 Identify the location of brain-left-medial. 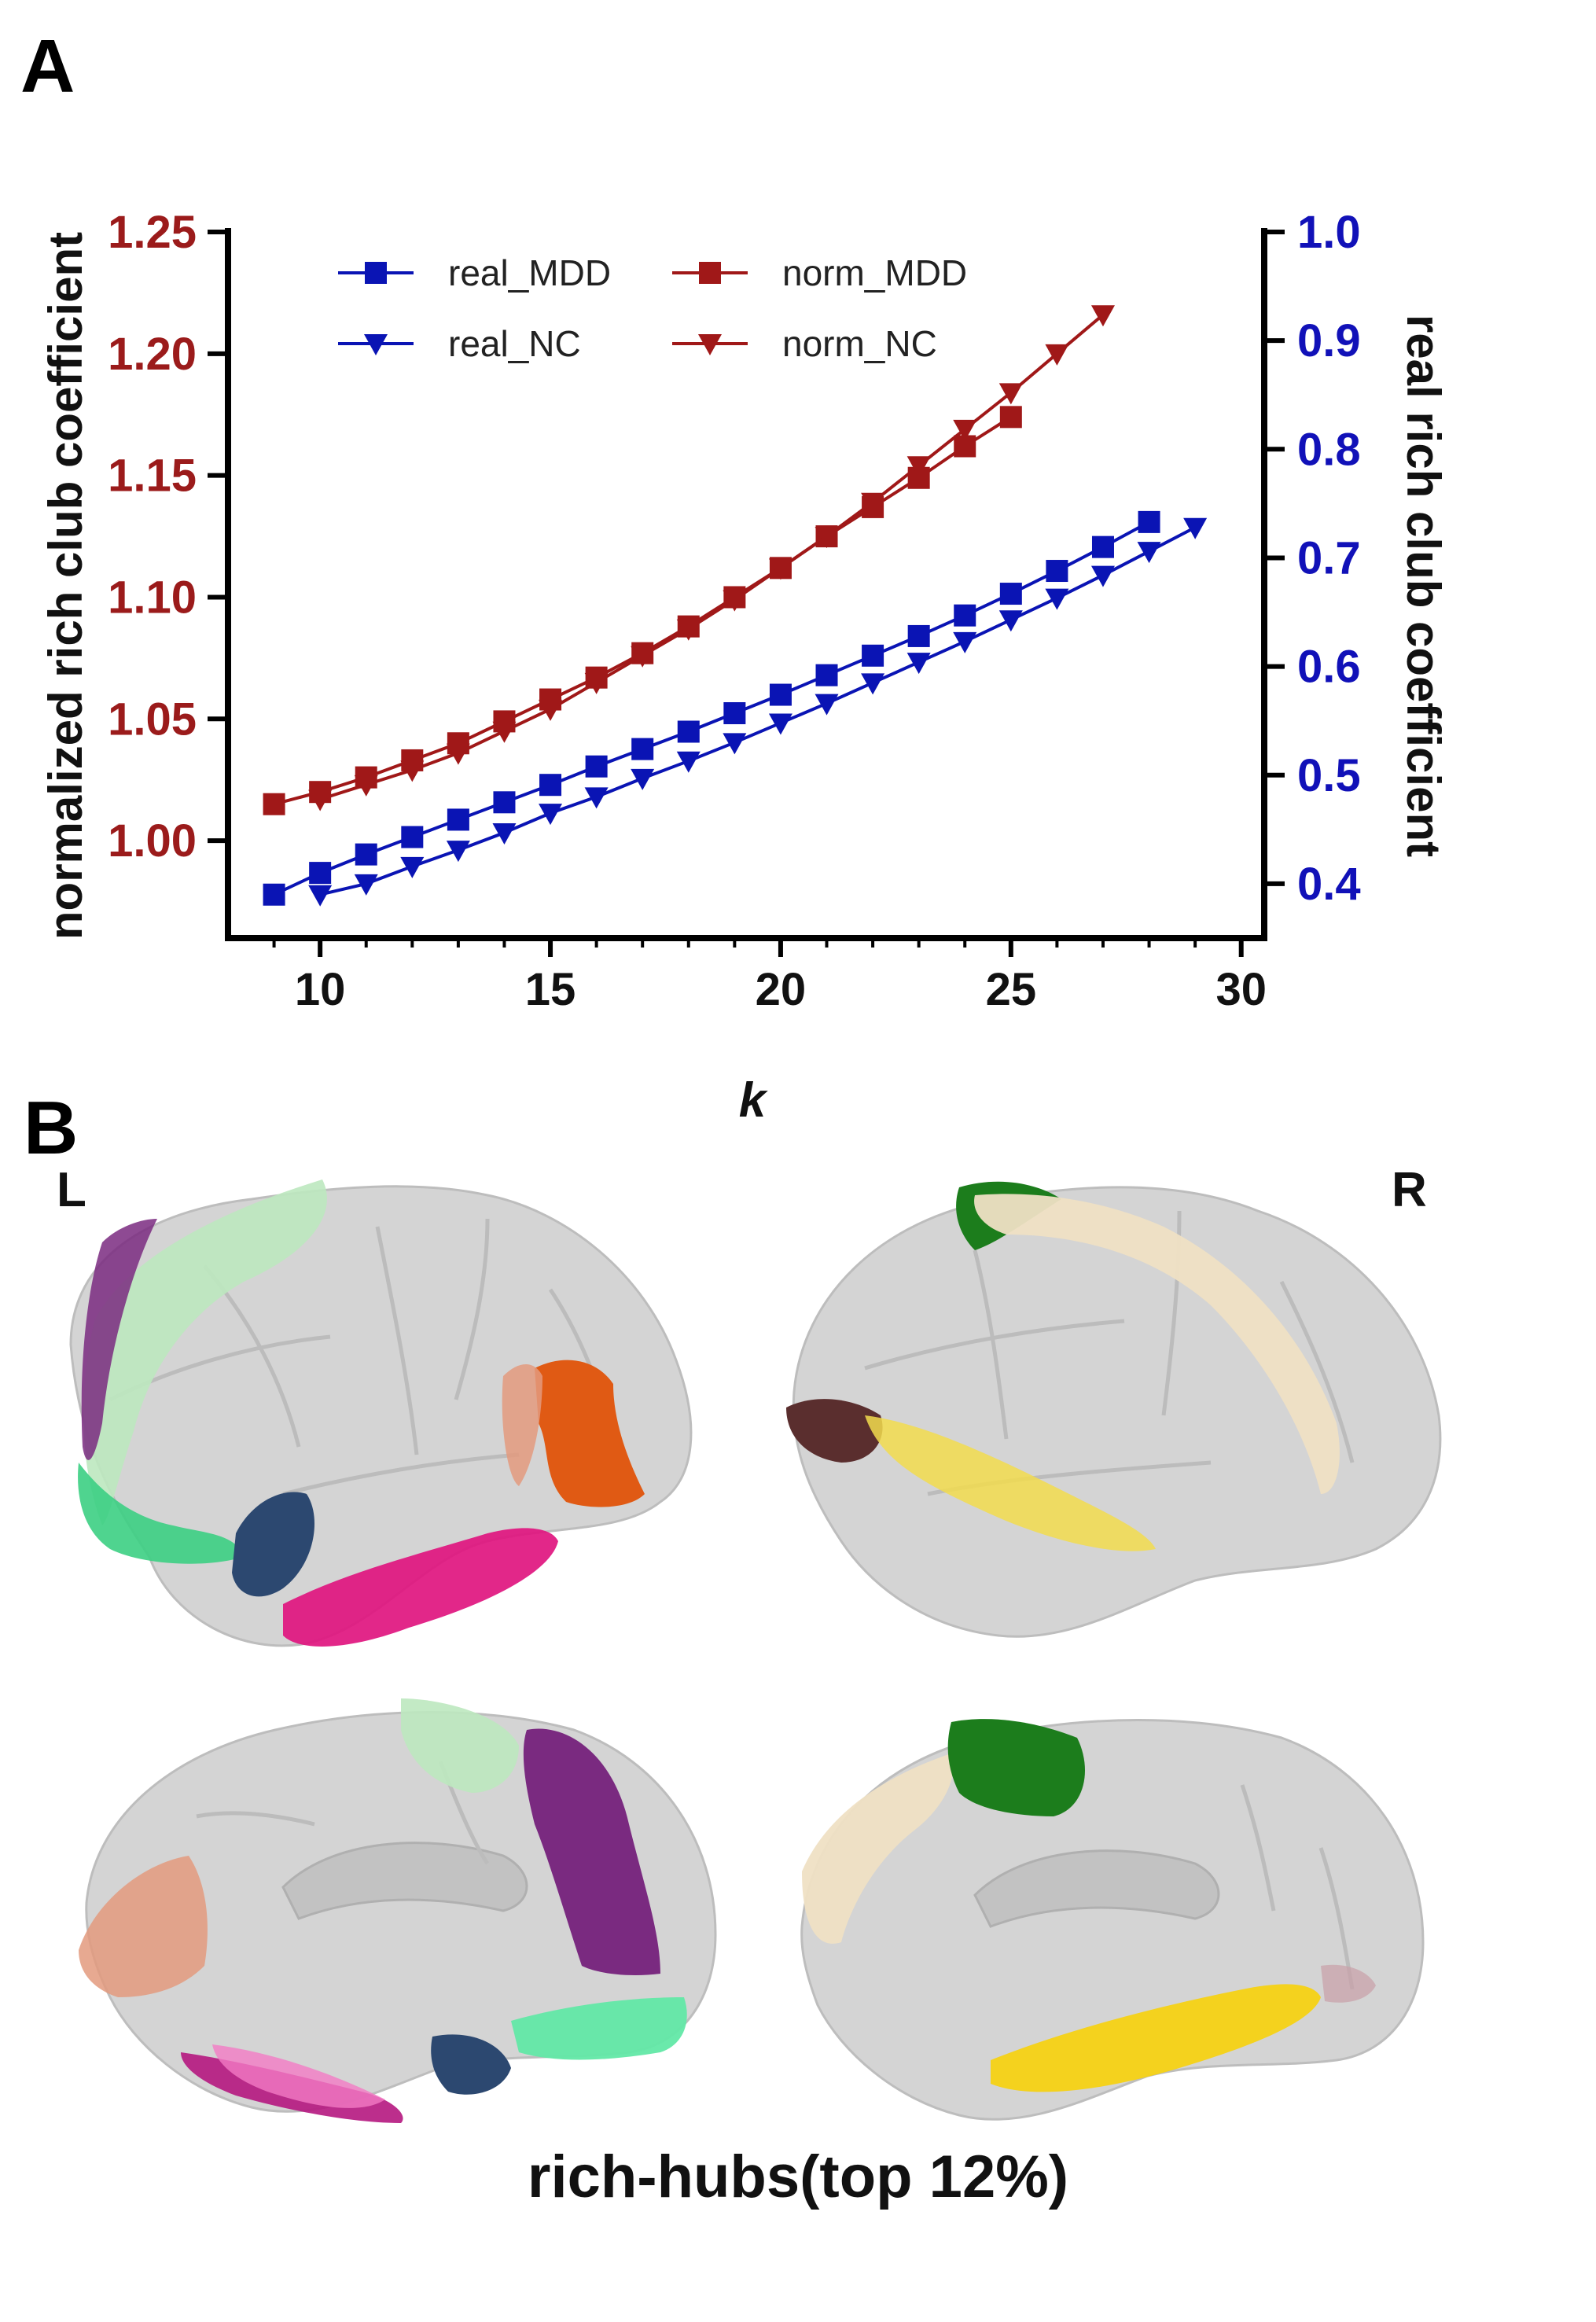
(398, 1911).